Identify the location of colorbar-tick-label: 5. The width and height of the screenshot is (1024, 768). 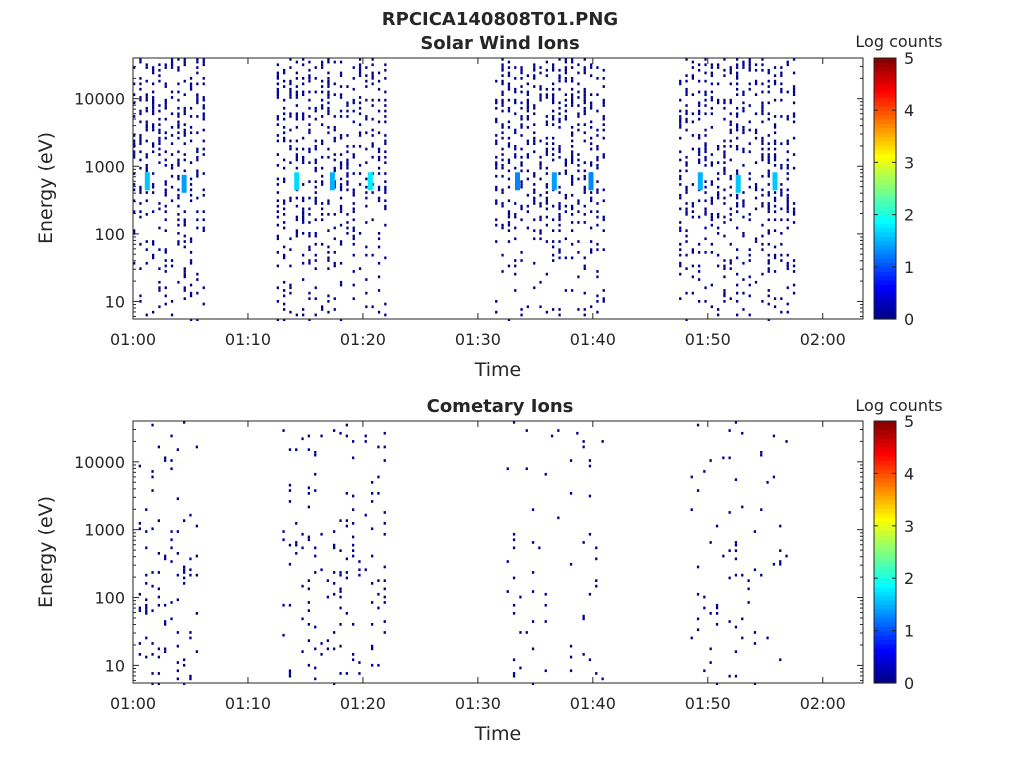
(909, 421).